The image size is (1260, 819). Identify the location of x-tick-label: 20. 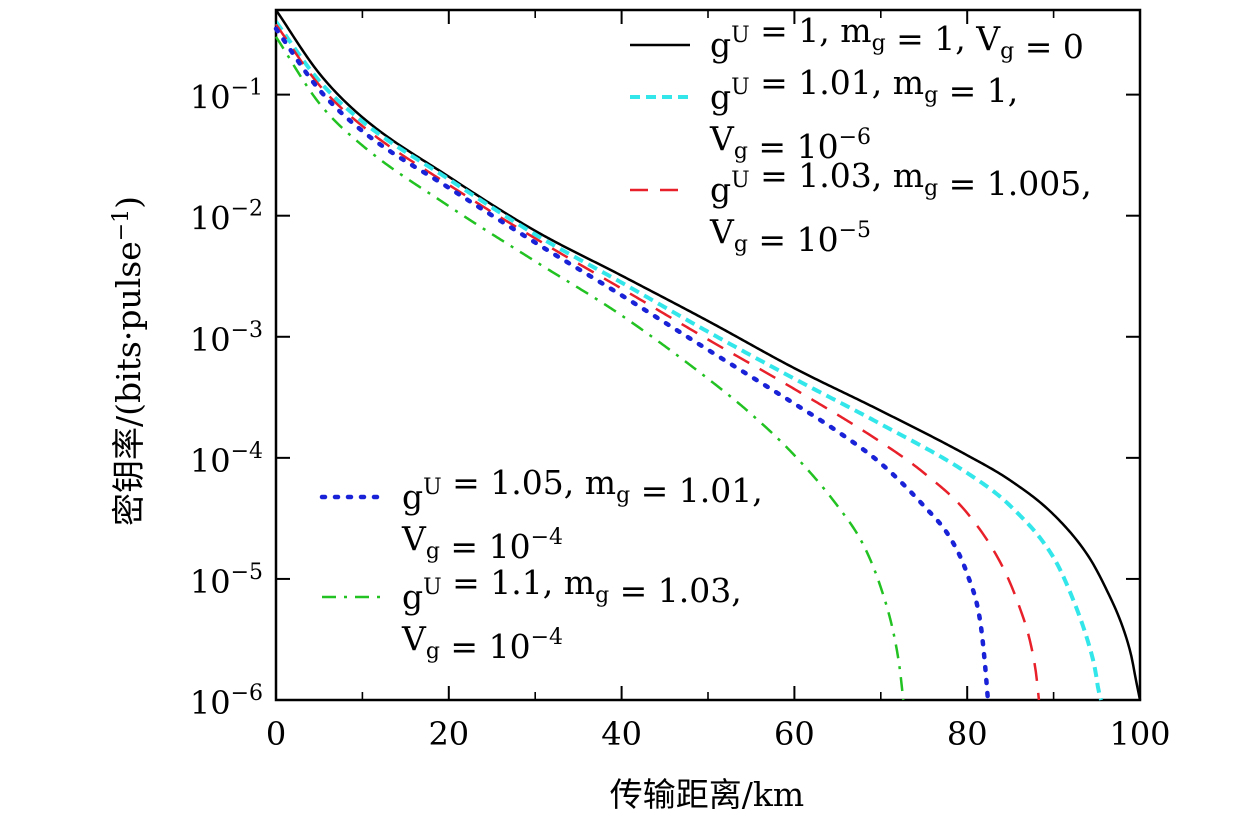
(448, 734).